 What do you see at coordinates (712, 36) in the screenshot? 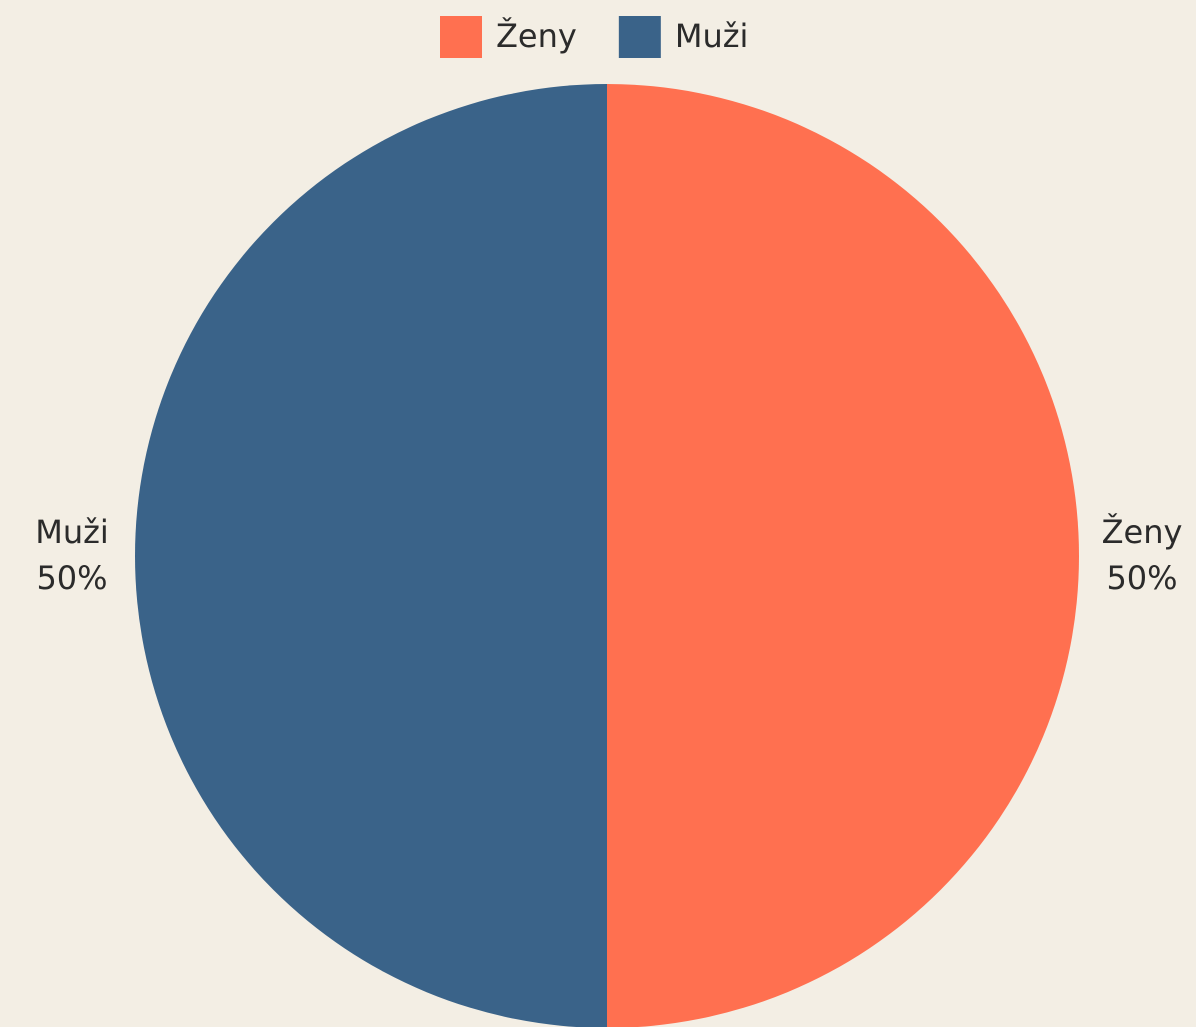
I see `legend-label: Muži` at bounding box center [712, 36].